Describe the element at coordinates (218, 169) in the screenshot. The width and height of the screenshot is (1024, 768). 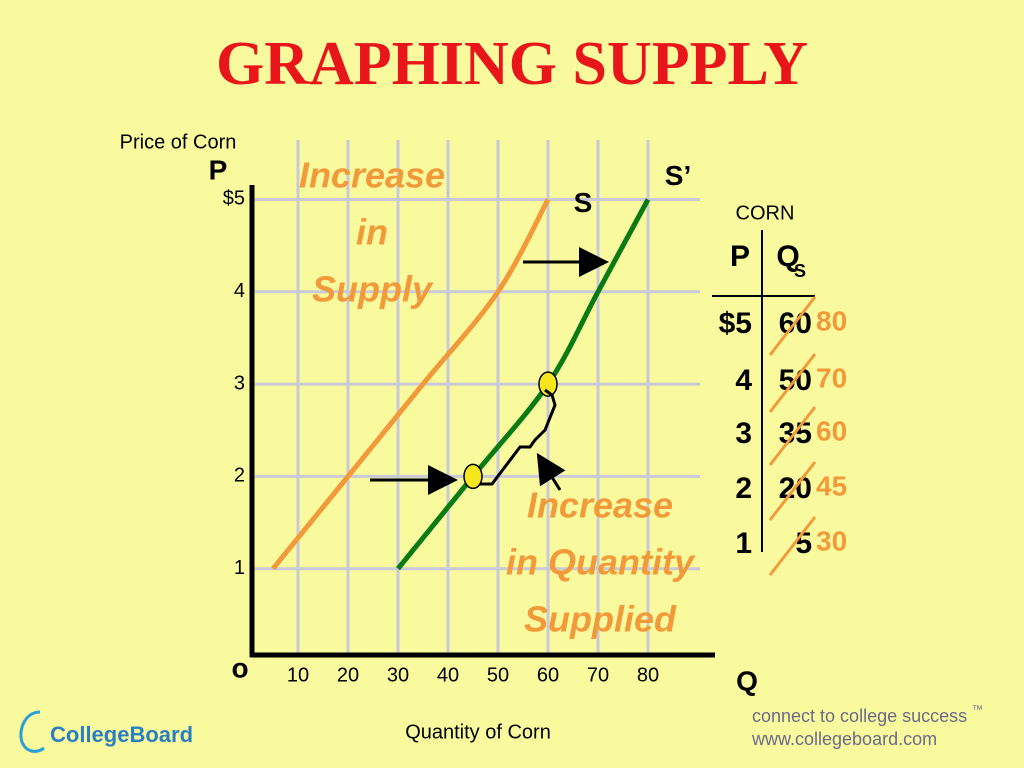
I see `y-axis-letter: P` at that location.